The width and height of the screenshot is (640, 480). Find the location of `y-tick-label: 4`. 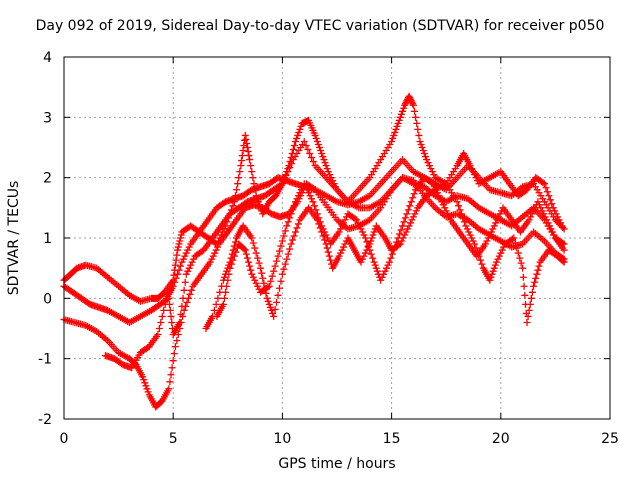

y-tick-label: 4 is located at coordinates (47, 58).